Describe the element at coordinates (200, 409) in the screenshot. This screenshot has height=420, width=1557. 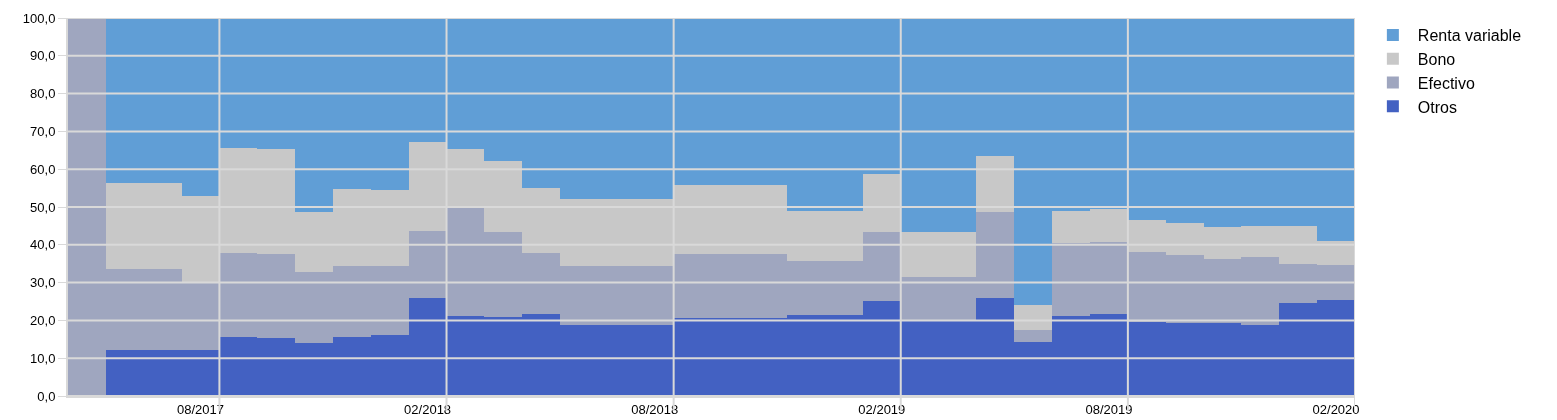
I see `x-tick-label: 08/2017` at that location.